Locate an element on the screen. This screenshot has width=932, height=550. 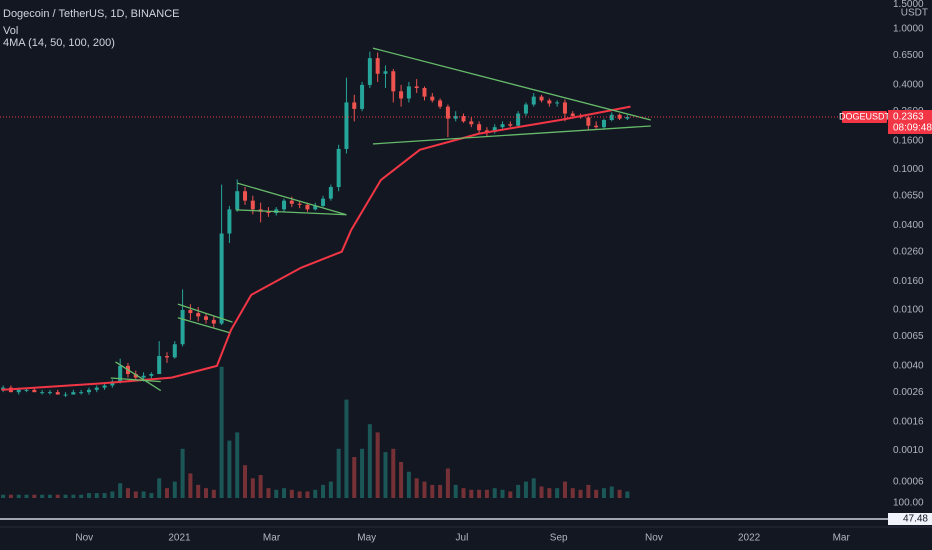
x-tick-label: 2022 is located at coordinates (749, 538).